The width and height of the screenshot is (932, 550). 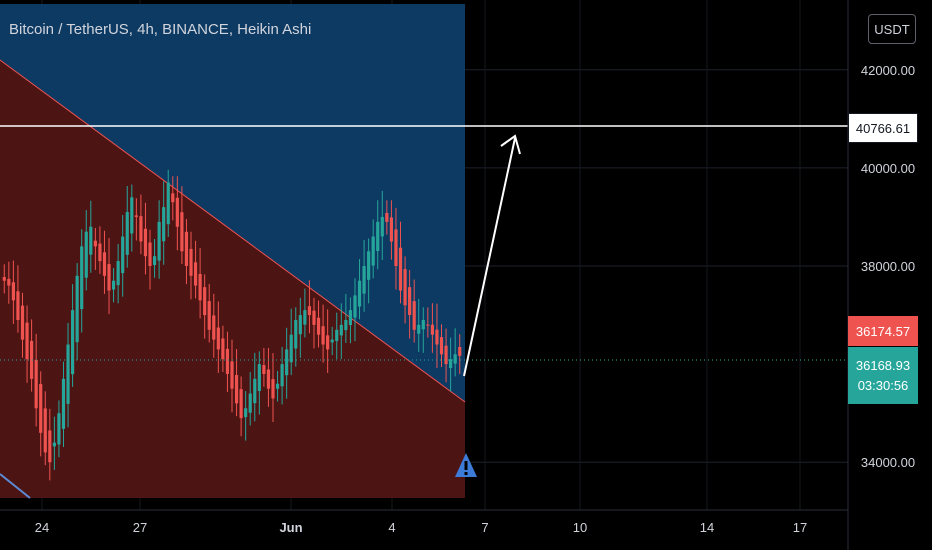 What do you see at coordinates (883, 385) in the screenshot?
I see `candle-countdown: 03:30:56` at bounding box center [883, 385].